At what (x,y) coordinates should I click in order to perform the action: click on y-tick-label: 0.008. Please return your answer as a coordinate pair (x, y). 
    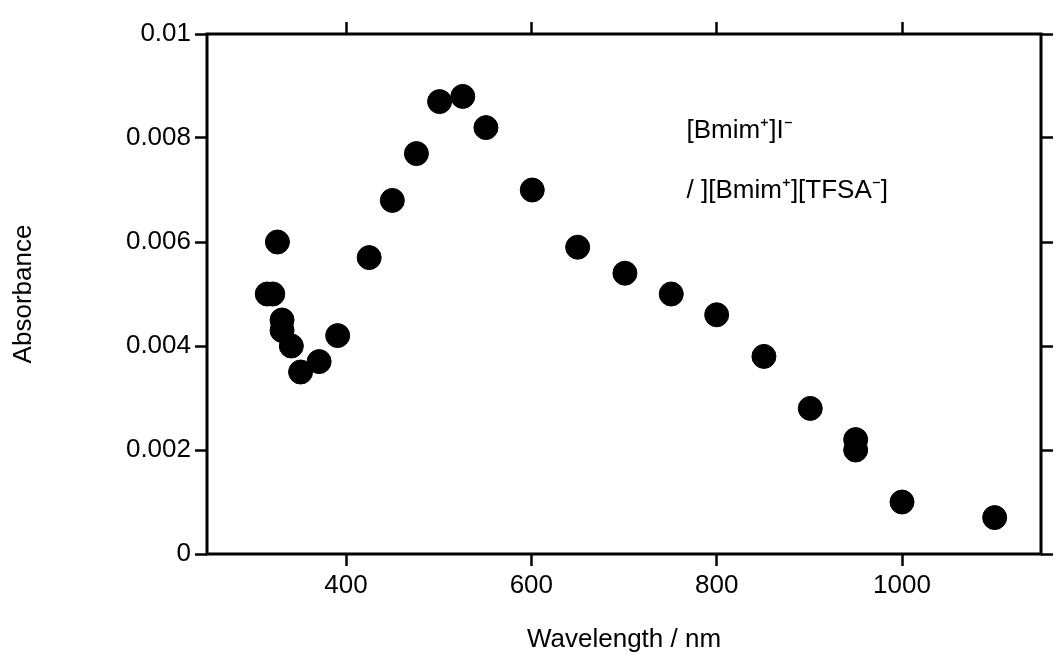
    Looking at the image, I should click on (158, 136).